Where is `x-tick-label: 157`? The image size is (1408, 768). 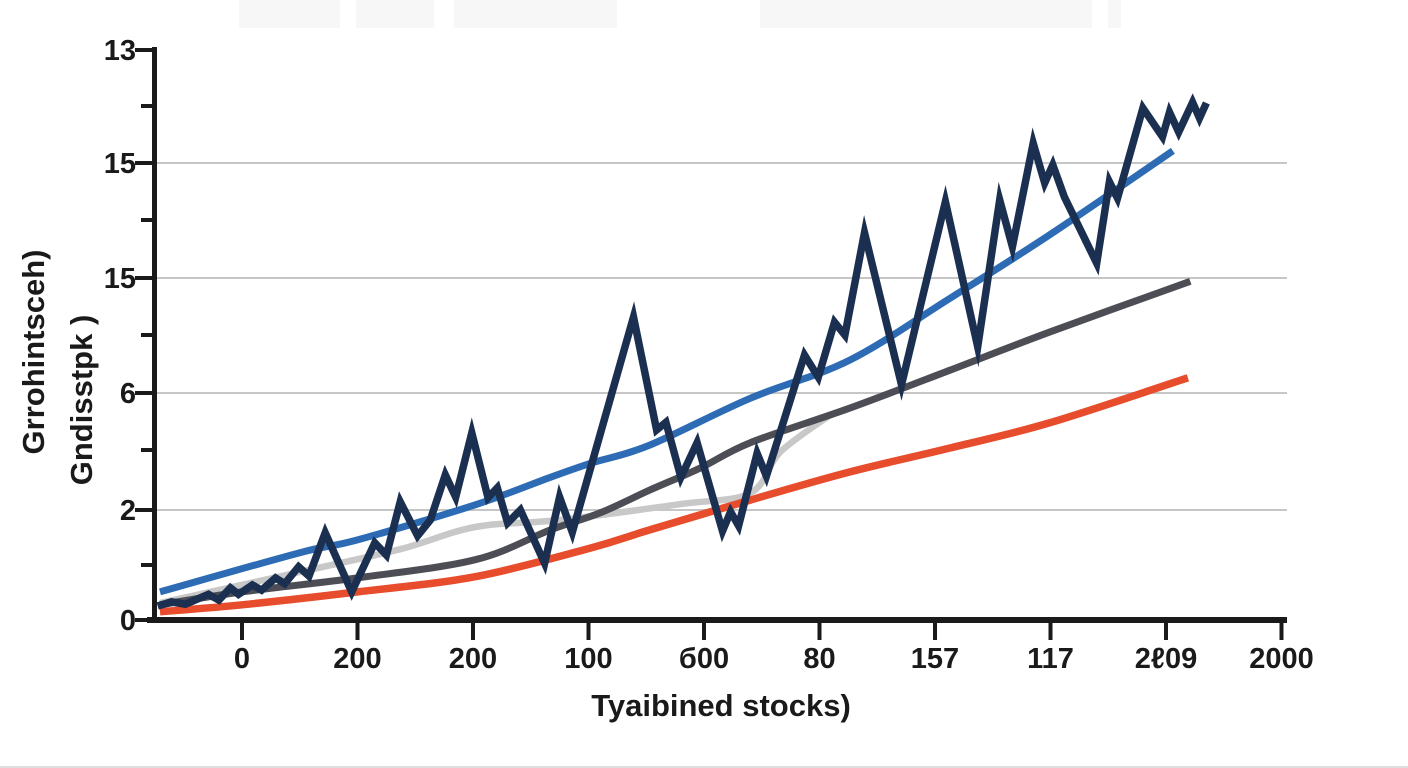 x-tick-label: 157 is located at coordinates (935, 659).